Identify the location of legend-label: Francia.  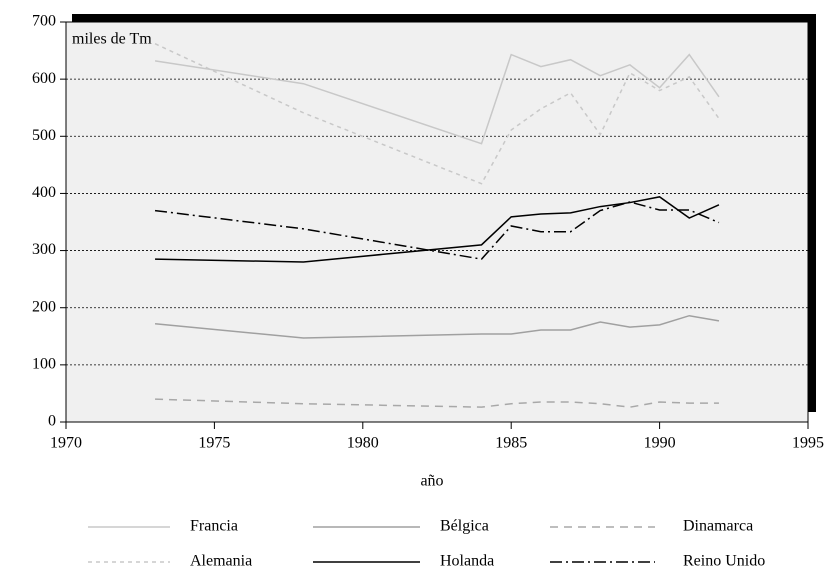
(214, 526).